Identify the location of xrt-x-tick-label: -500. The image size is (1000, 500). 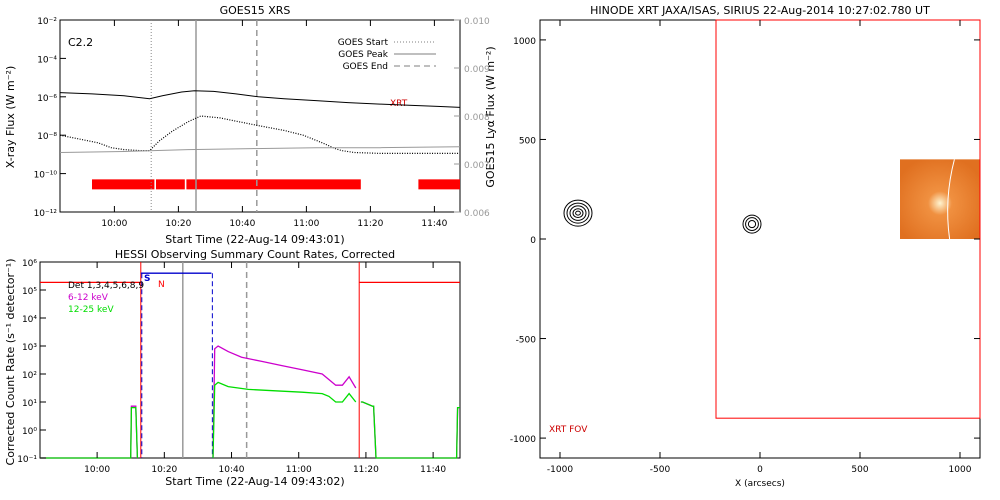
(660, 470).